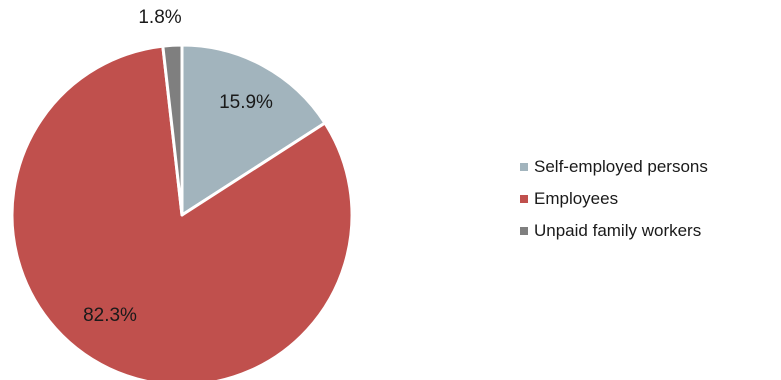 This screenshot has width=781, height=380. What do you see at coordinates (110, 315) in the screenshot?
I see `data-label-employees: 82.3%` at bounding box center [110, 315].